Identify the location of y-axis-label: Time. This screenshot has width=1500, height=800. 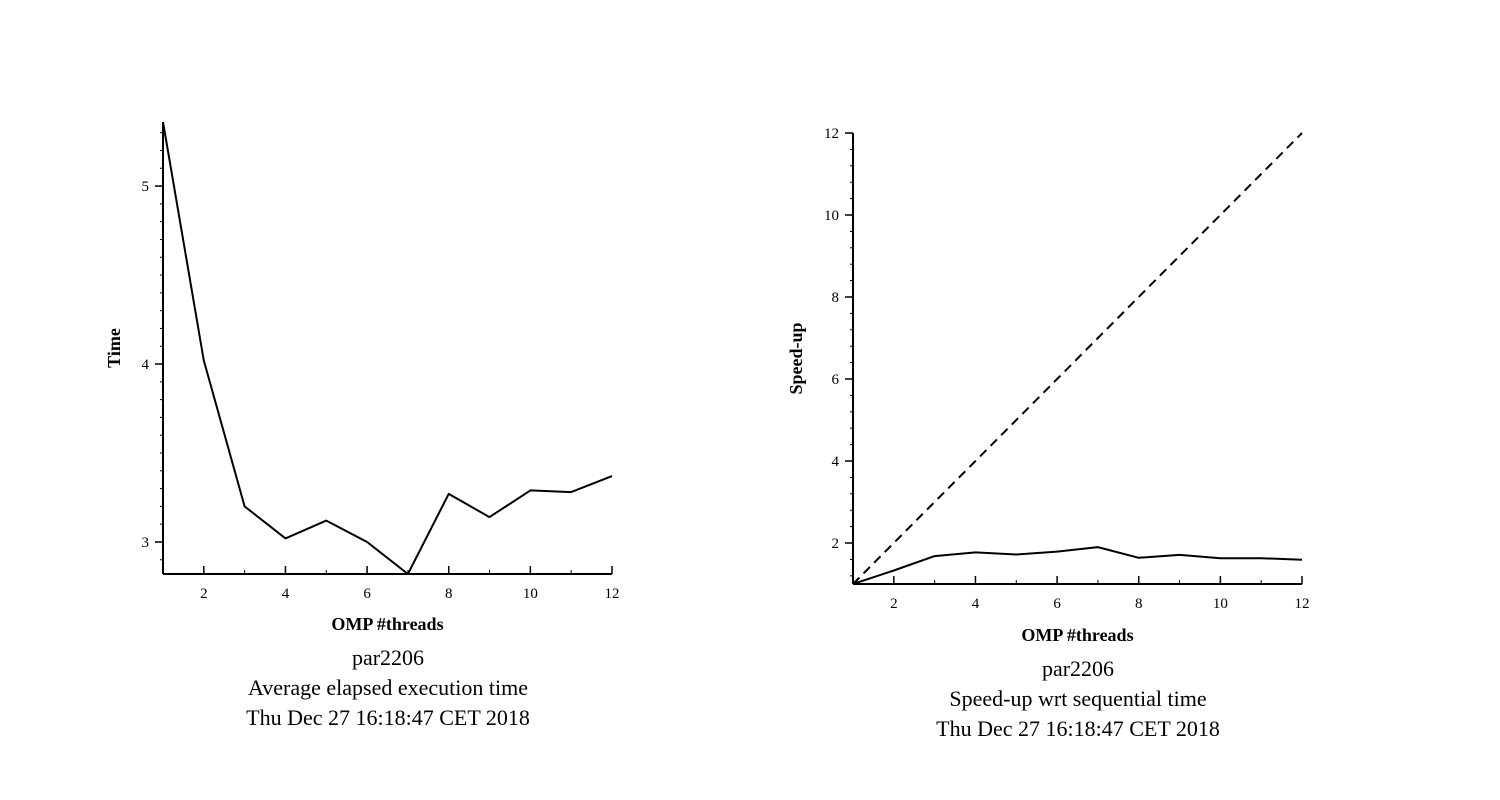
(114, 348).